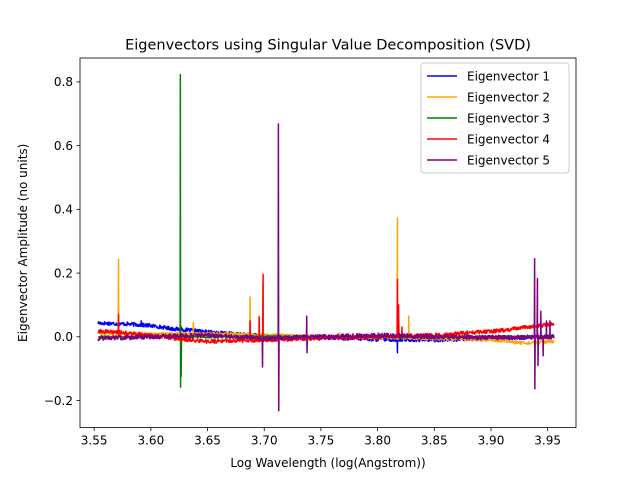  Describe the element at coordinates (62, 241) in the screenshot. I see `y-axis: −0.2 0.0 0.2 0.4 0.6 0.8` at that location.